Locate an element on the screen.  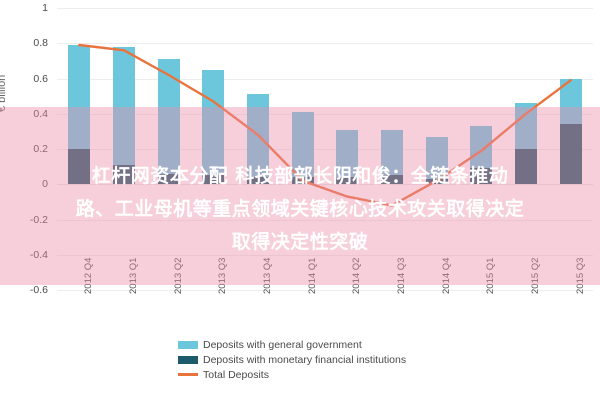
x-axis-tick-label: 2014 Q1 is located at coordinates (312, 275).